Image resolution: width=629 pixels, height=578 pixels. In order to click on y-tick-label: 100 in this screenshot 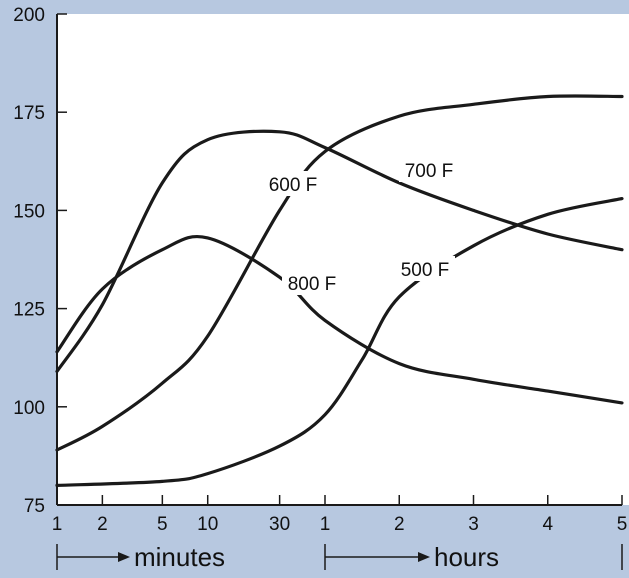, I will do `click(29, 408)`.